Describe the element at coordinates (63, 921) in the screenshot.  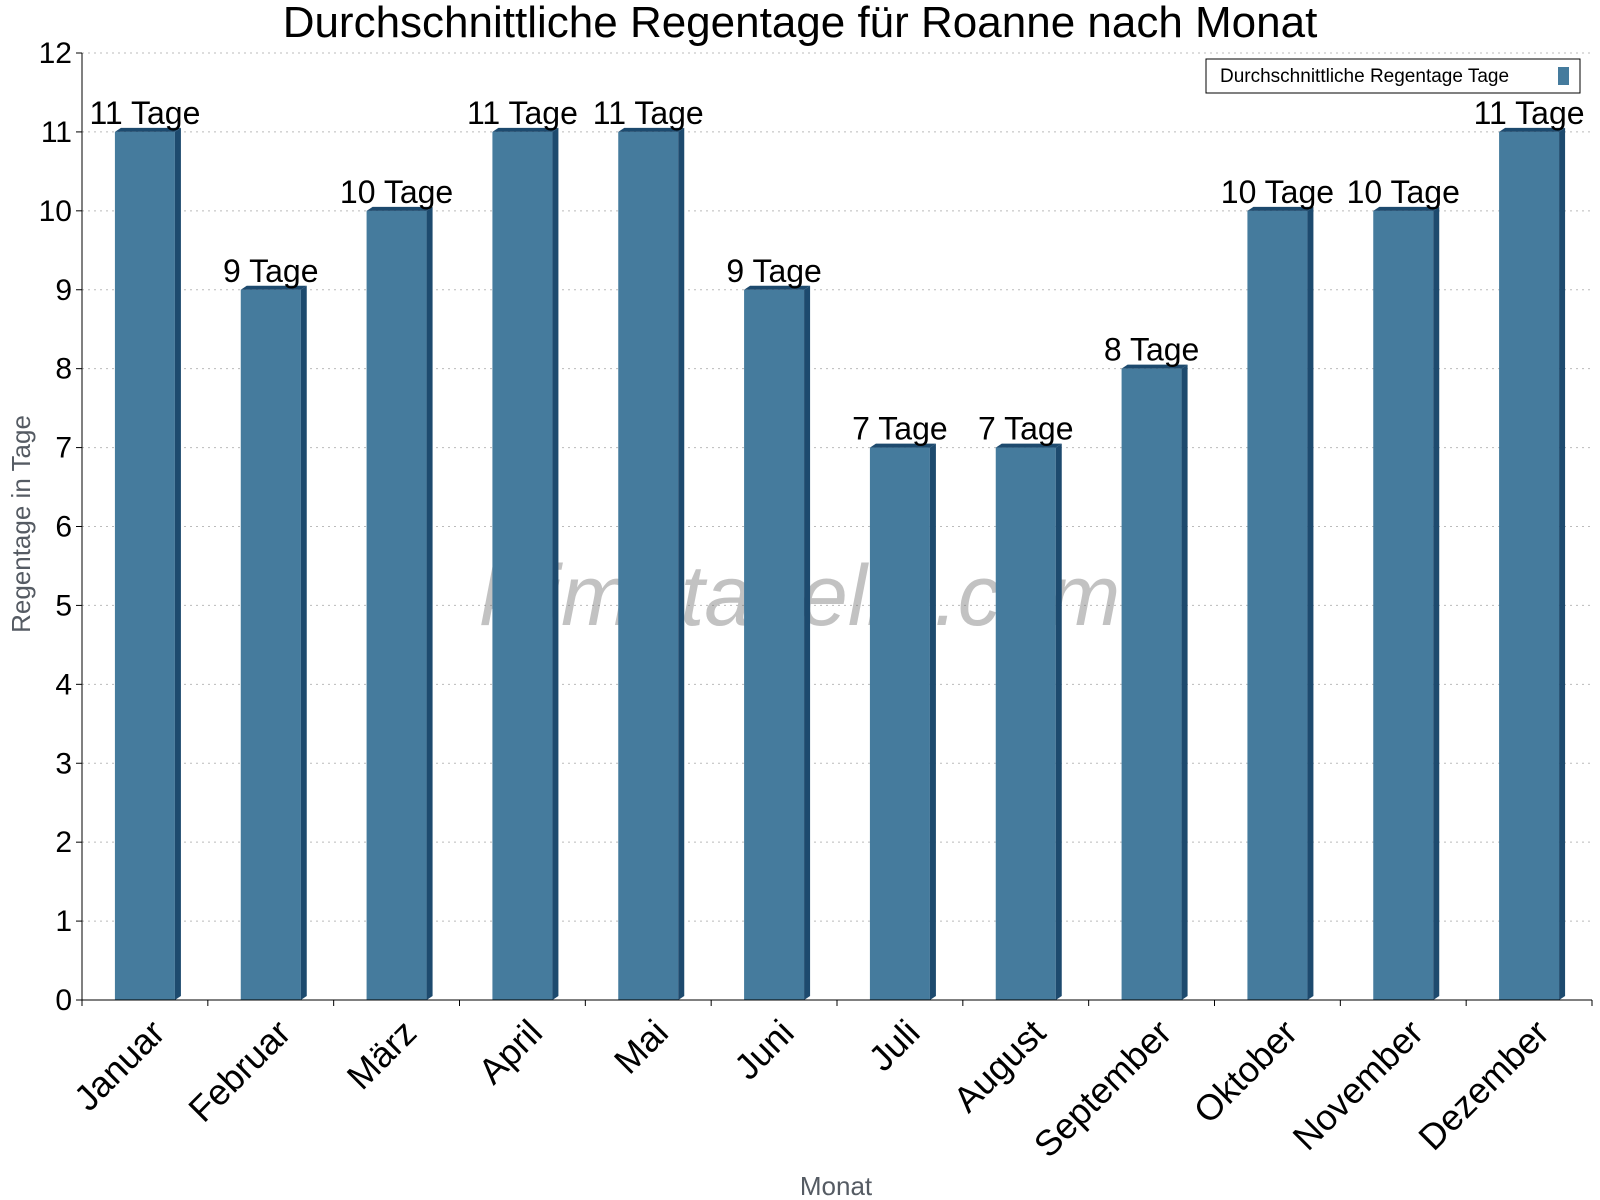
I see `y-tick-label: 1` at that location.